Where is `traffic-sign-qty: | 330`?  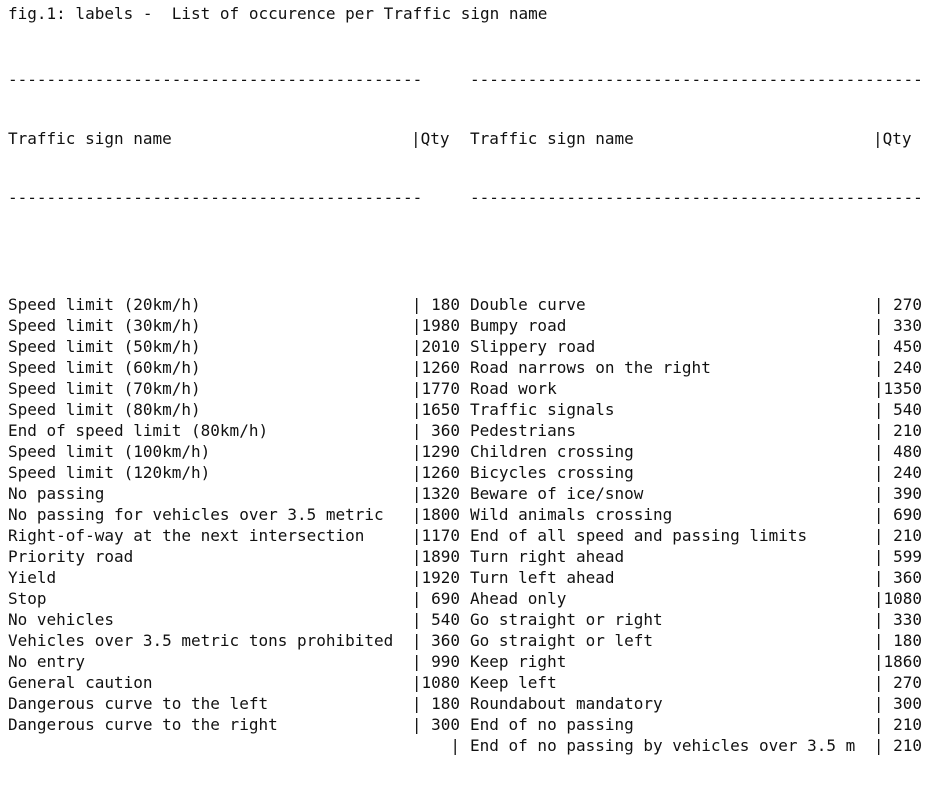 traffic-sign-qty: | 330 is located at coordinates (897, 619).